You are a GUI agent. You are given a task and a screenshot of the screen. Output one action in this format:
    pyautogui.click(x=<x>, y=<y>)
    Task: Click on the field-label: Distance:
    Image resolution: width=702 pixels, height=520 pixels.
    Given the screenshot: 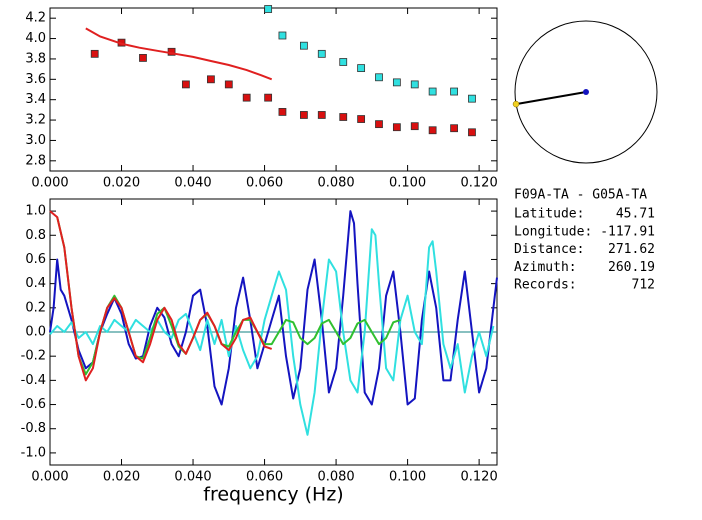 What is the action you would take?
    pyautogui.click(x=549, y=249)
    